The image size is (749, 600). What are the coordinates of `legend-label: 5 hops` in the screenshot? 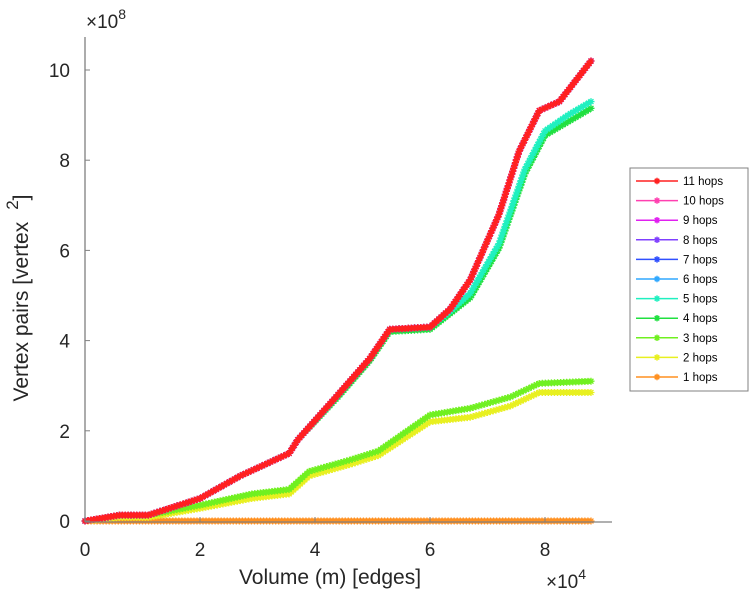 It's located at (700, 300).